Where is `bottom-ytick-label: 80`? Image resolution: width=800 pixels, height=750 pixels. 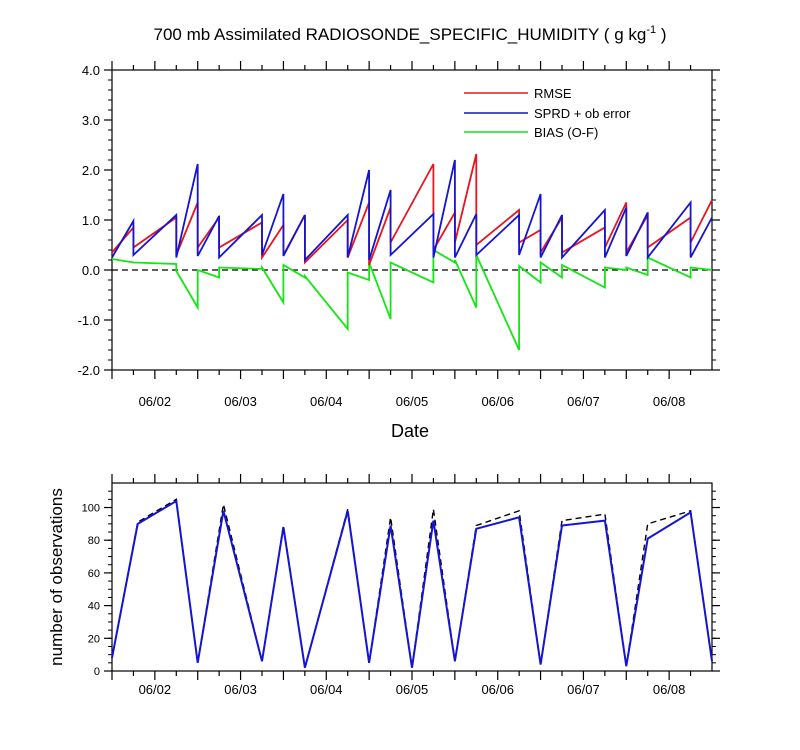 bottom-ytick-label: 80 is located at coordinates (94, 541).